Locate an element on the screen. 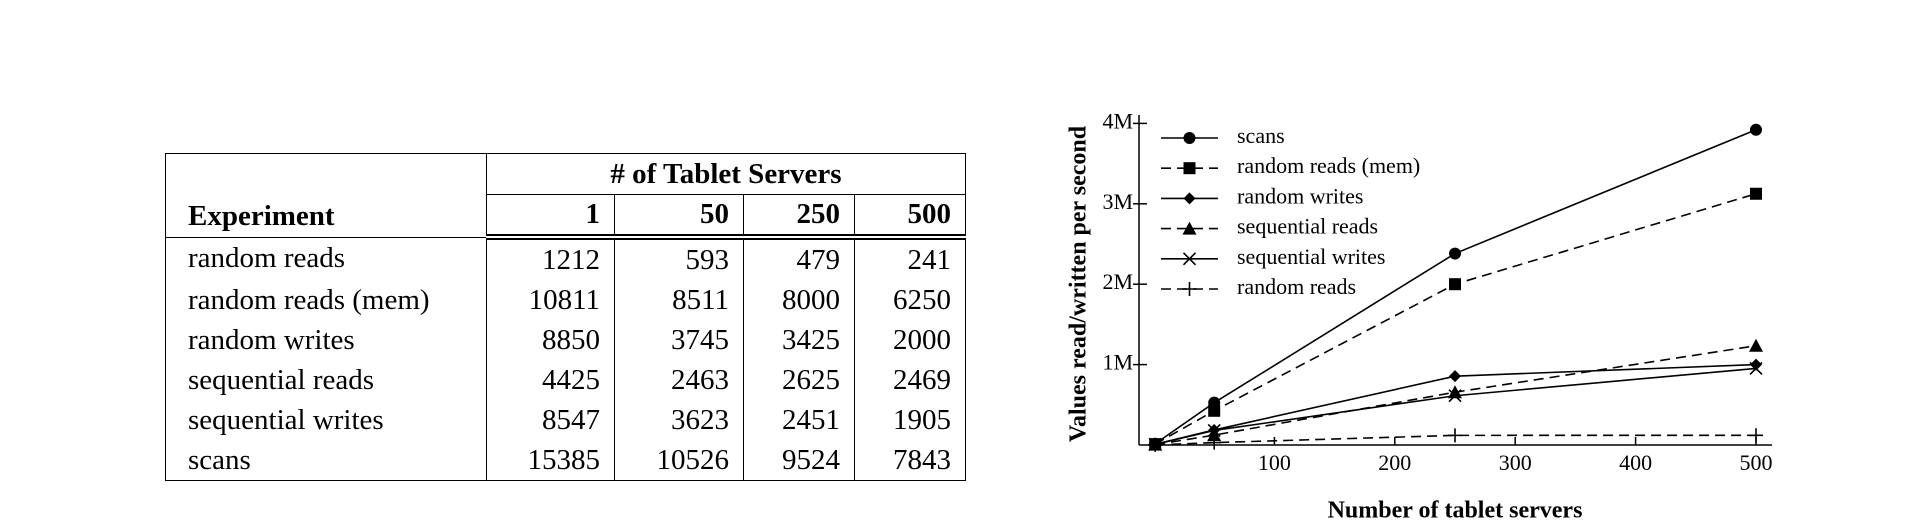  cell: 593 is located at coordinates (679, 258).